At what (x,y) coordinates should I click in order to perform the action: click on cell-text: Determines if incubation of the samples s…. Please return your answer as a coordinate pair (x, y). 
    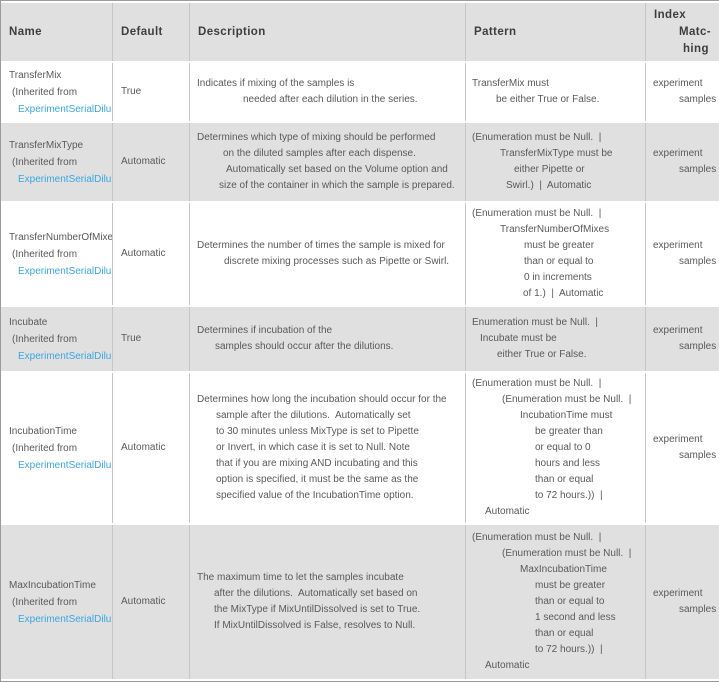
    Looking at the image, I should click on (327, 339).